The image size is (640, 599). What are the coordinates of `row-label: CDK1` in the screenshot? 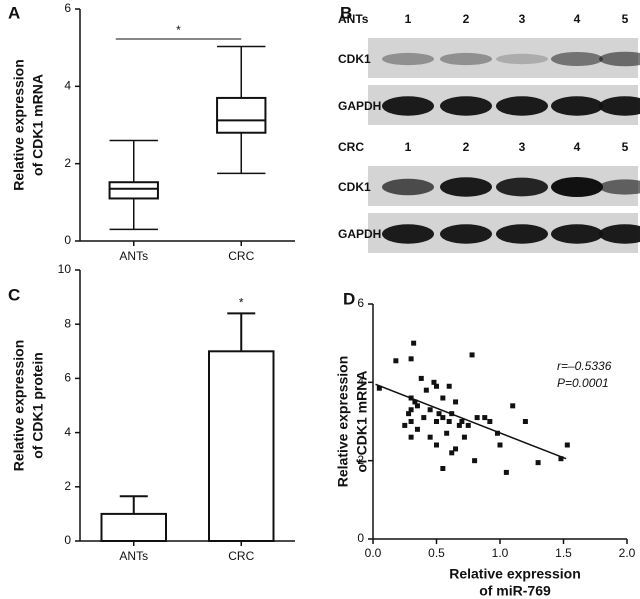 It's located at (354, 59).